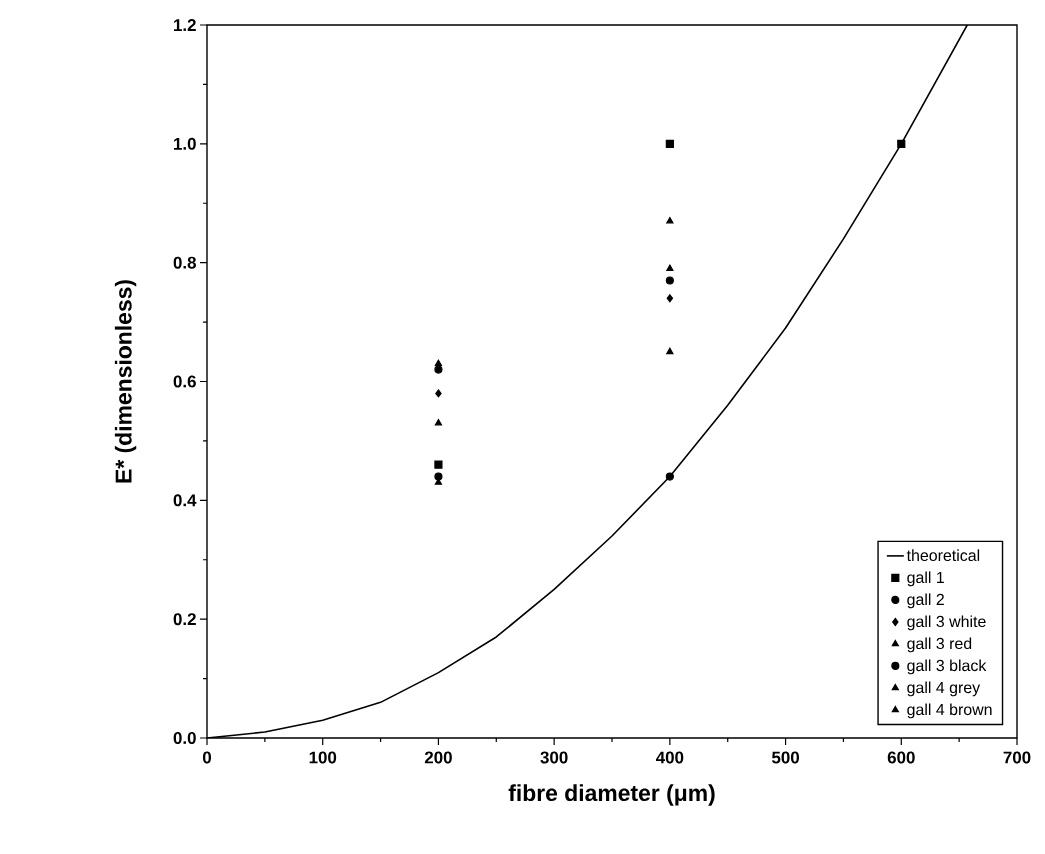  Describe the element at coordinates (785, 757) in the screenshot. I see `x-tick-label: 500` at that location.